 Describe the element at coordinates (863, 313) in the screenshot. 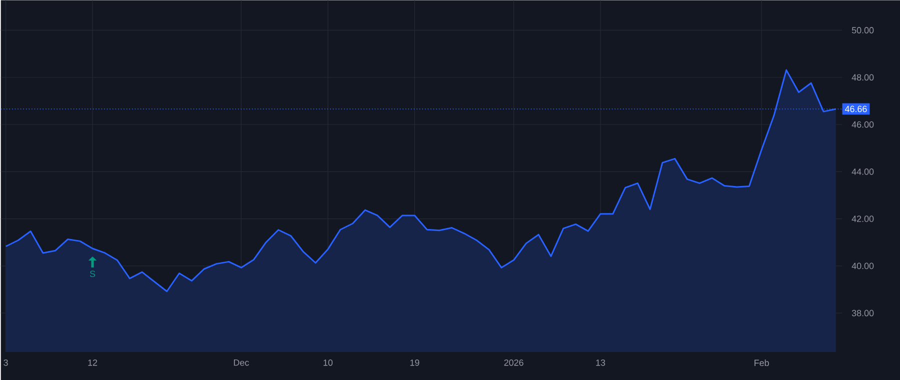

I see `y-tick-label: 38.00` at that location.